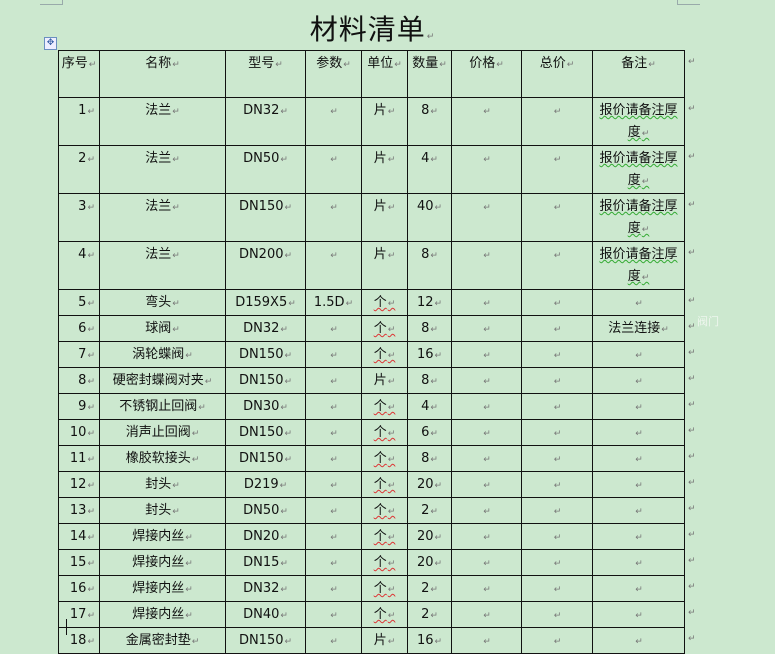 The image size is (775, 654). What do you see at coordinates (429, 562) in the screenshot?
I see `cell-qty: 20` at bounding box center [429, 562].